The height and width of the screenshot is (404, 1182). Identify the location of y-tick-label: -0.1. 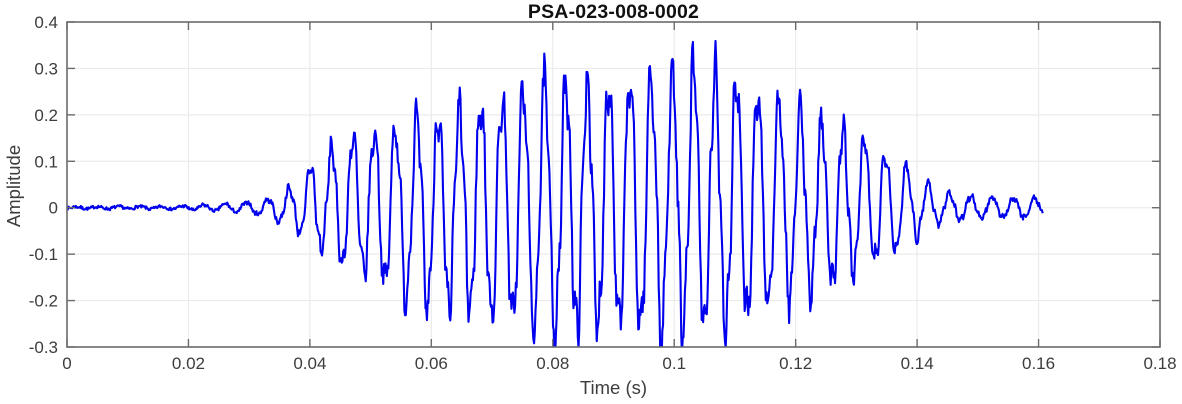
(43, 254).